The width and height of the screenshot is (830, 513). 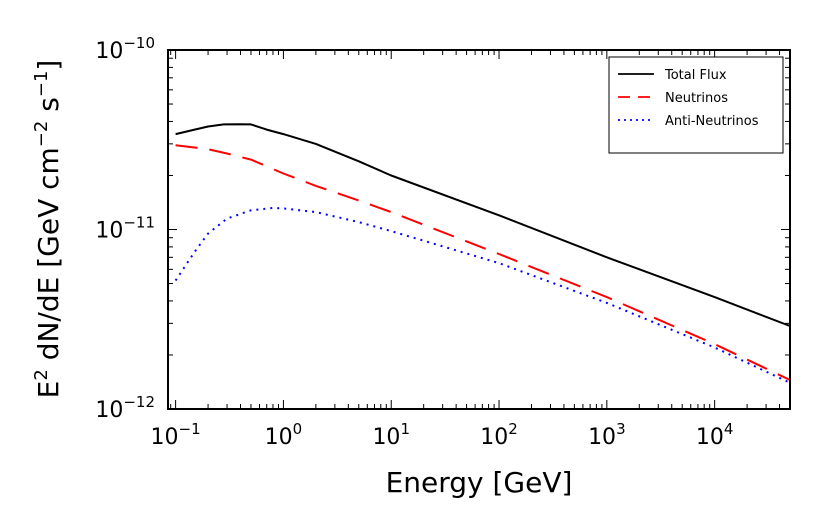 I want to click on y-tick-label: 10−10, so click(x=125, y=49).